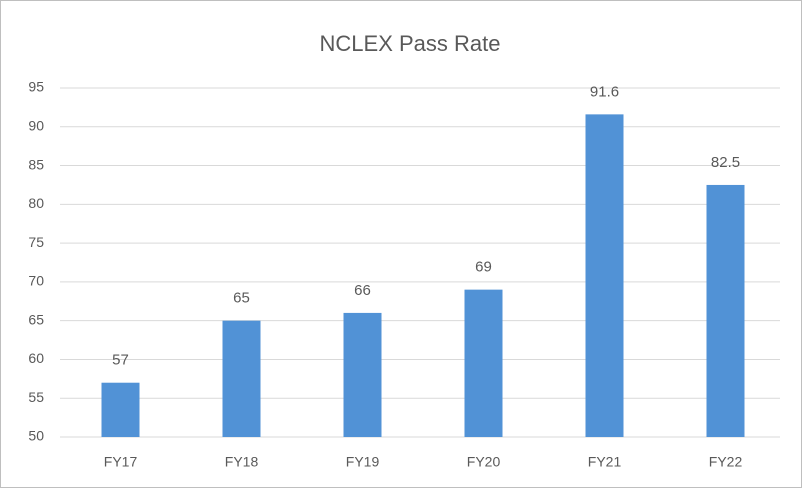  I want to click on data-label: 57, so click(120, 360).